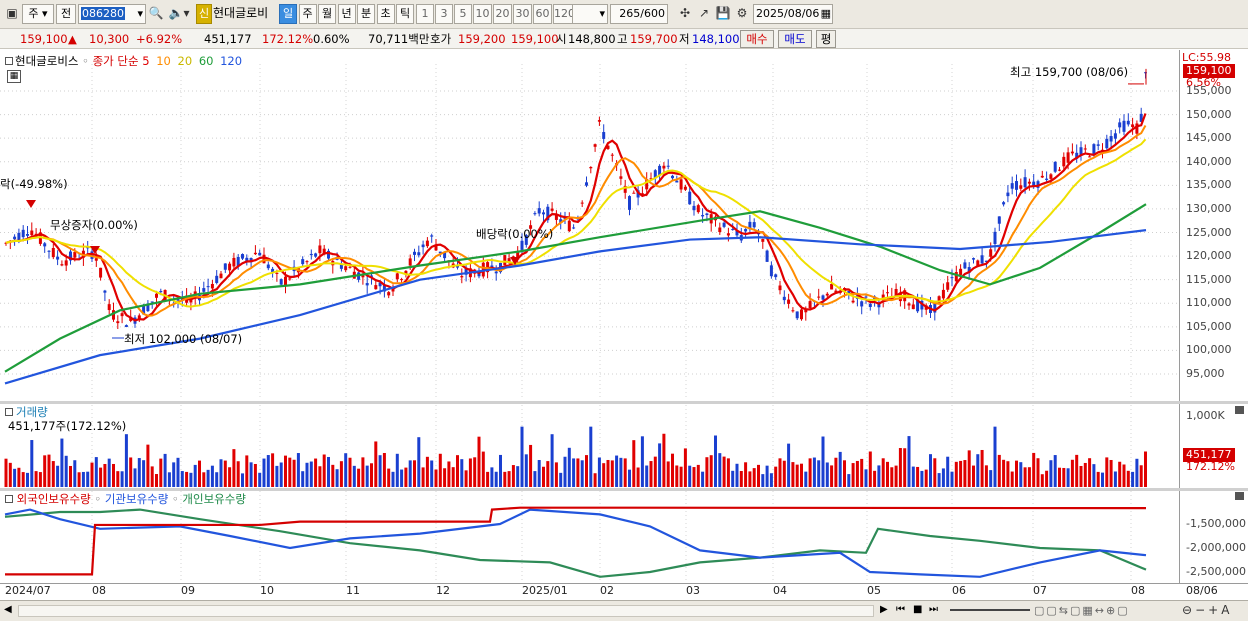 The image size is (1248, 621). I want to click on period-tab: 틱, so click(405, 14).